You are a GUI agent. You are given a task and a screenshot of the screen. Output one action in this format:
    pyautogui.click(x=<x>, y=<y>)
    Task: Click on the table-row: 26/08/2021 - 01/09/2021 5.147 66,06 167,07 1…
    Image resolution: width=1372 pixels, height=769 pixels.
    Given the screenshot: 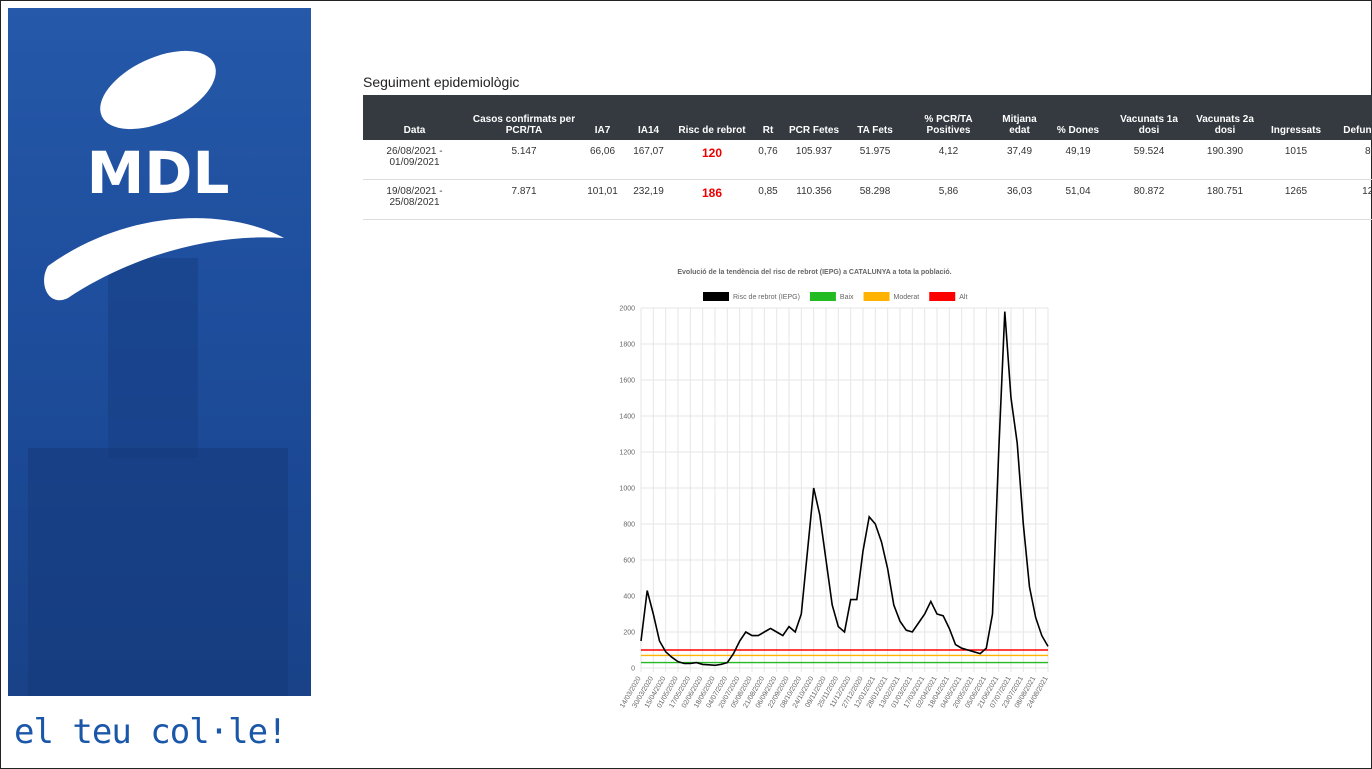 What is the action you would take?
    pyautogui.click(x=867, y=160)
    